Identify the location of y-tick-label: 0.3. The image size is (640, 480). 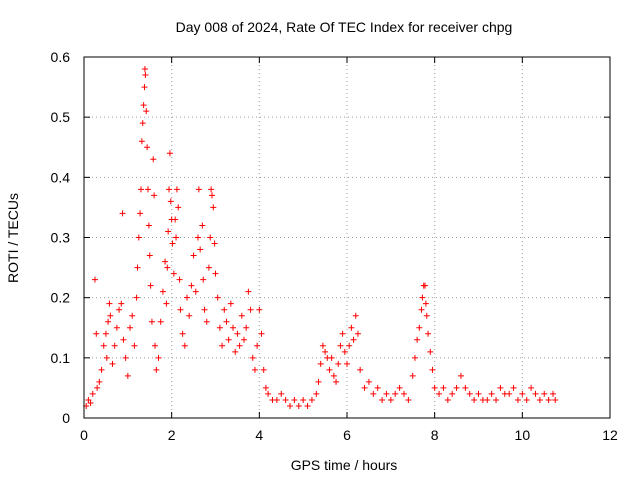
(61, 238).